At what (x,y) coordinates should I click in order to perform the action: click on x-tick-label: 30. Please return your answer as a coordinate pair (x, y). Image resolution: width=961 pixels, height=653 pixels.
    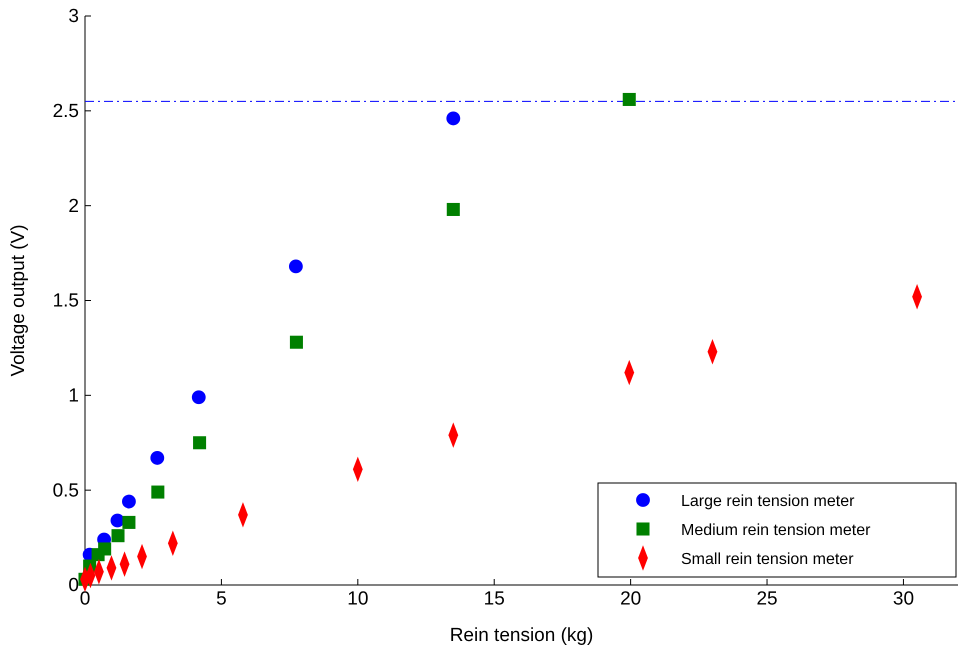
    Looking at the image, I should click on (903, 599).